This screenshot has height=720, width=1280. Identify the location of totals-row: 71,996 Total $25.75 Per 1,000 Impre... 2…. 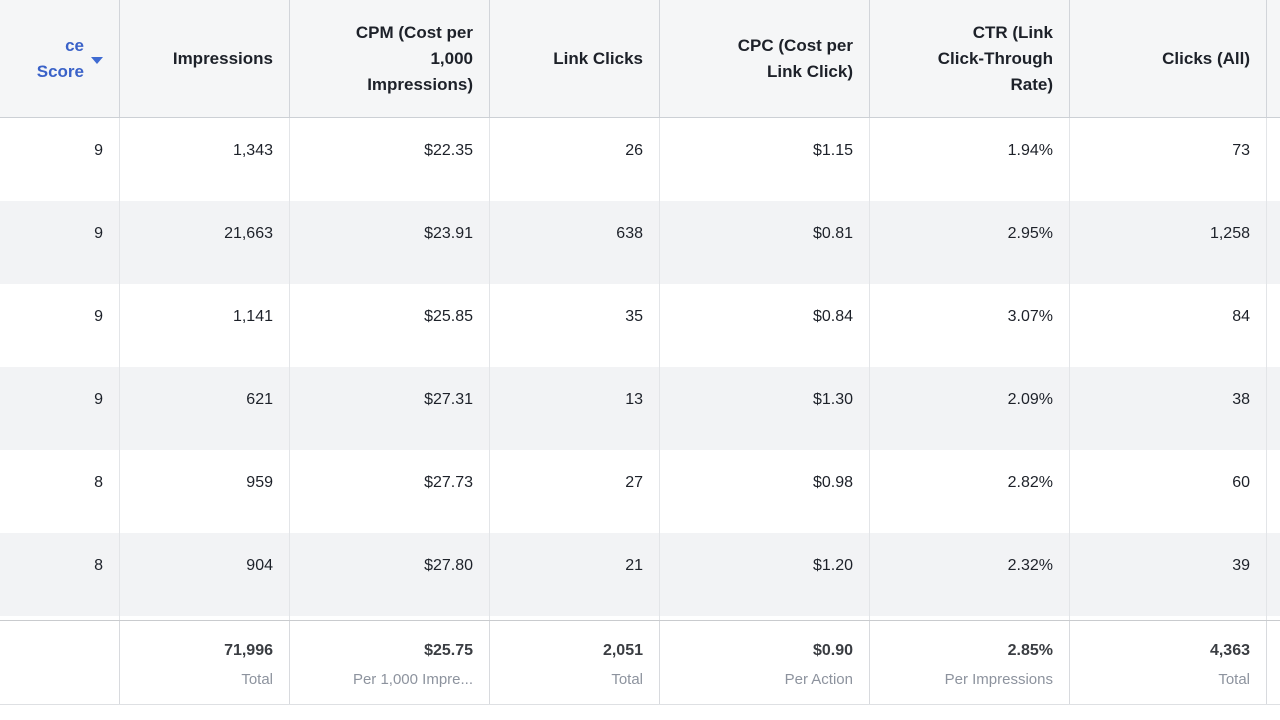
(640, 663).